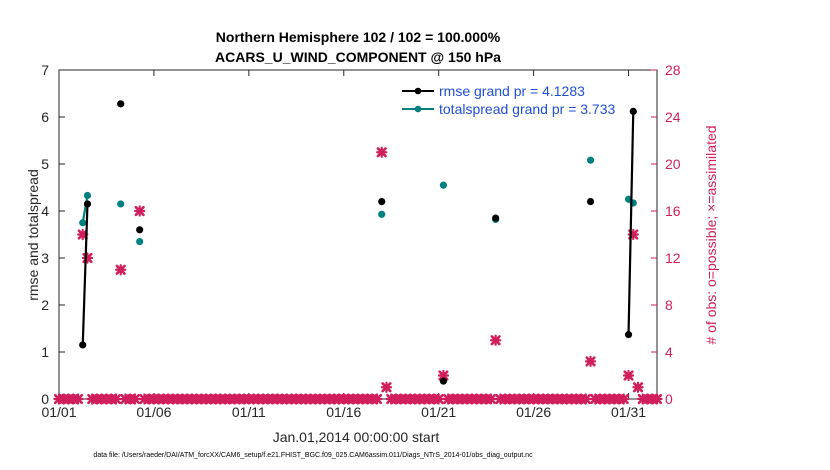 The height and width of the screenshot is (470, 830). Describe the element at coordinates (628, 412) in the screenshot. I see `x-tick-label: 01/31` at that location.